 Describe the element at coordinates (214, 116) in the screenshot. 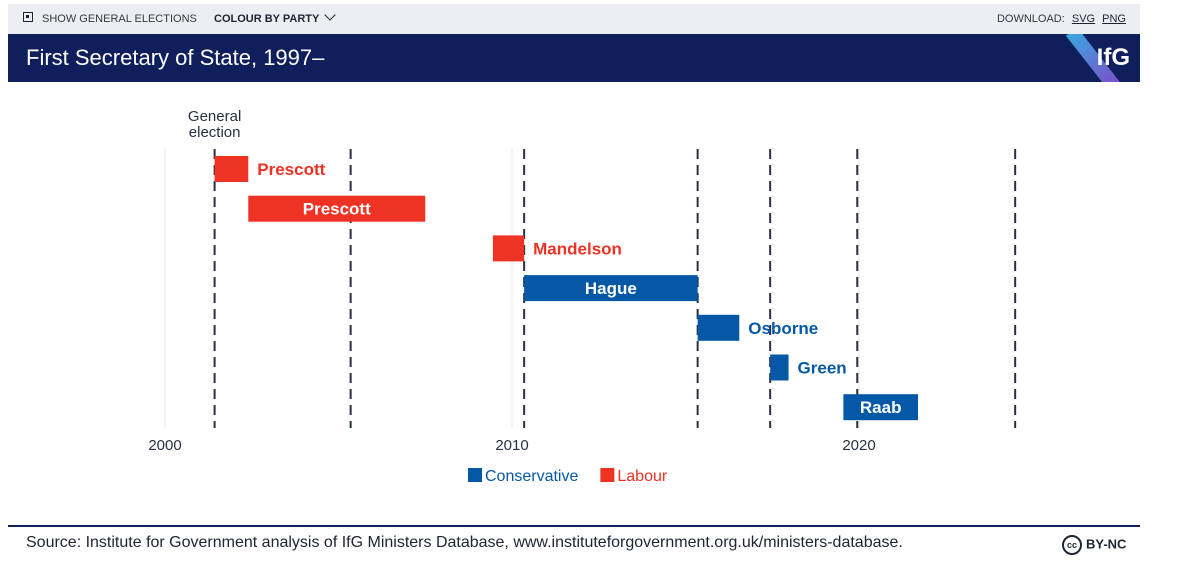

I see `election-annotation: General` at that location.